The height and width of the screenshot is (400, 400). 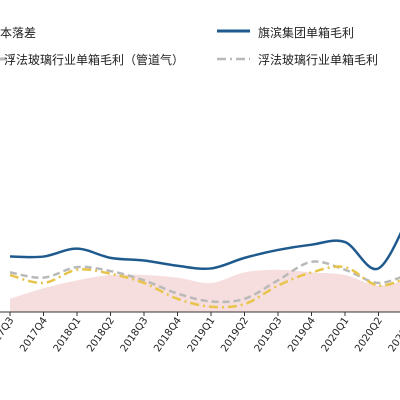 What do you see at coordinates (302, 334) in the screenshot?
I see `x-tick-label: 2019Q4` at bounding box center [302, 334].